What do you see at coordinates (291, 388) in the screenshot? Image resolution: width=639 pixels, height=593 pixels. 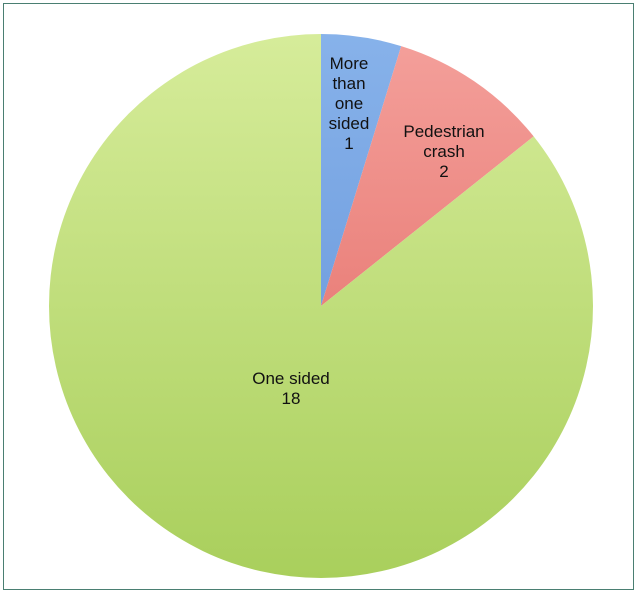 I see `slice-label-one-sided: One sided 18` at bounding box center [291, 388].